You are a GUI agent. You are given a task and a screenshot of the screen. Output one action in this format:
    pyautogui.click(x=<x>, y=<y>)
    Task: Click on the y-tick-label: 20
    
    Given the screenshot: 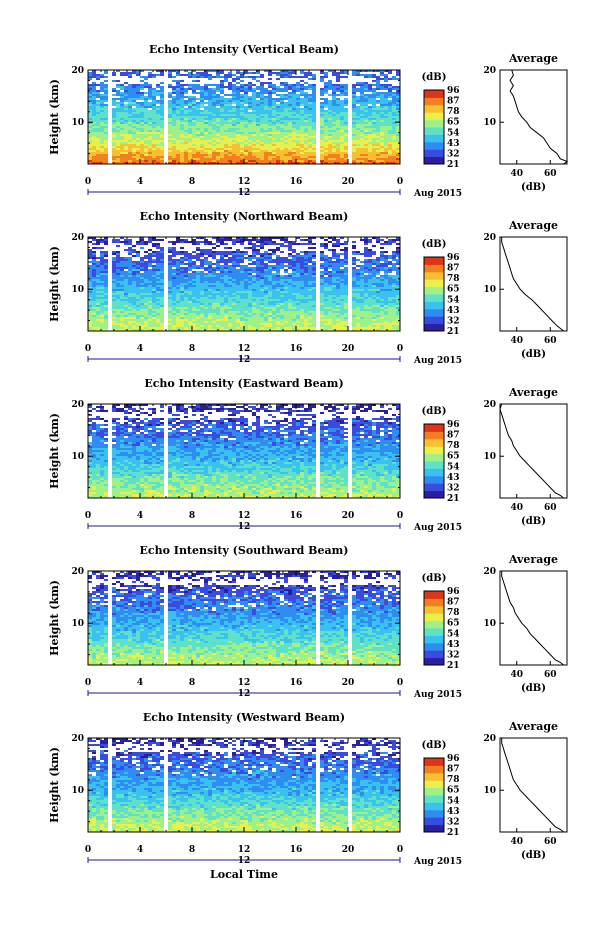 What is the action you would take?
    pyautogui.click(x=77, y=71)
    